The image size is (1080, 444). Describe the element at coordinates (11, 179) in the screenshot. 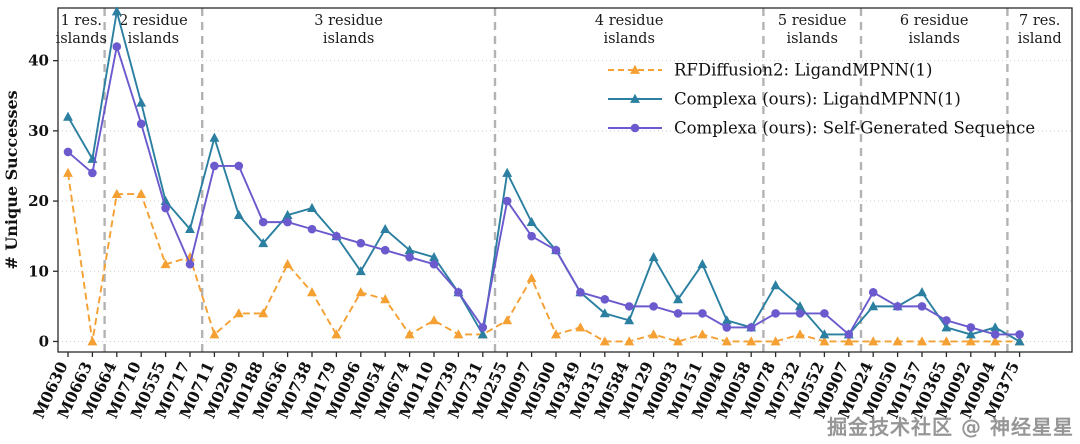

I see `y-axis-label: # Unique Successes` at that location.